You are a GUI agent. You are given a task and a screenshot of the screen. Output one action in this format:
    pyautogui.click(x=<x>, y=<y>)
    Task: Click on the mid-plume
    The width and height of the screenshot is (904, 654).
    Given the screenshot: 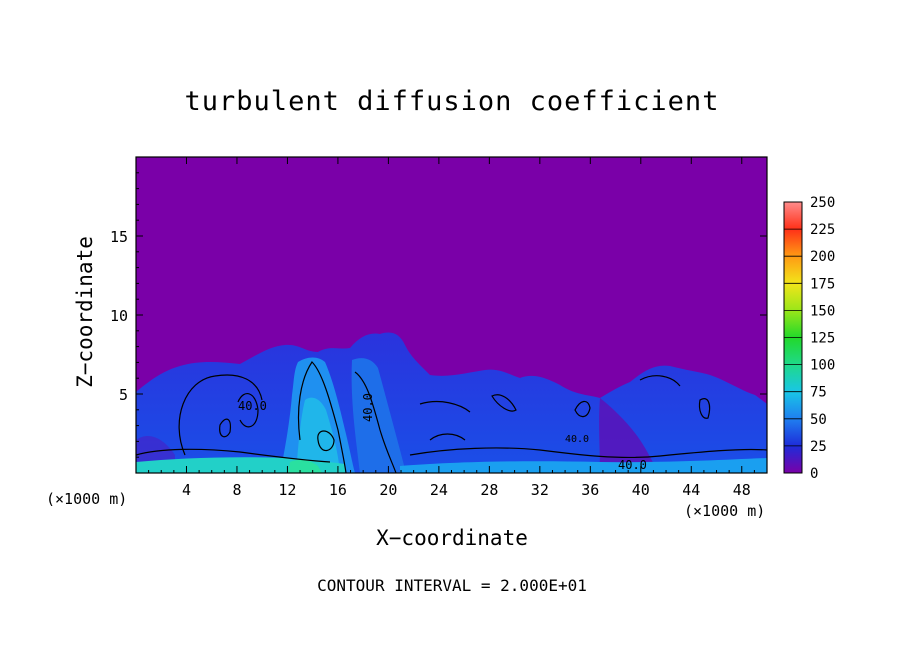 What is the action you would take?
    pyautogui.click(x=378, y=415)
    